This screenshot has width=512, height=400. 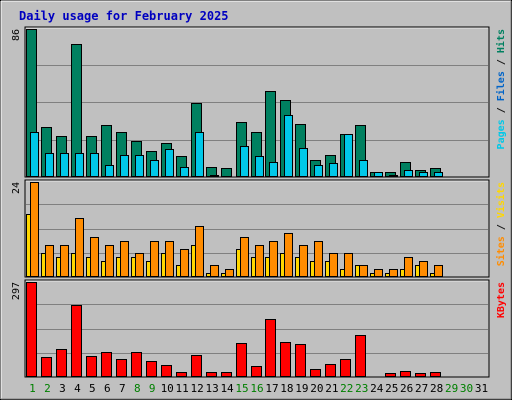 What do you see at coordinates (236, 146) in the screenshot?
I see `series-files` at bounding box center [236, 146].